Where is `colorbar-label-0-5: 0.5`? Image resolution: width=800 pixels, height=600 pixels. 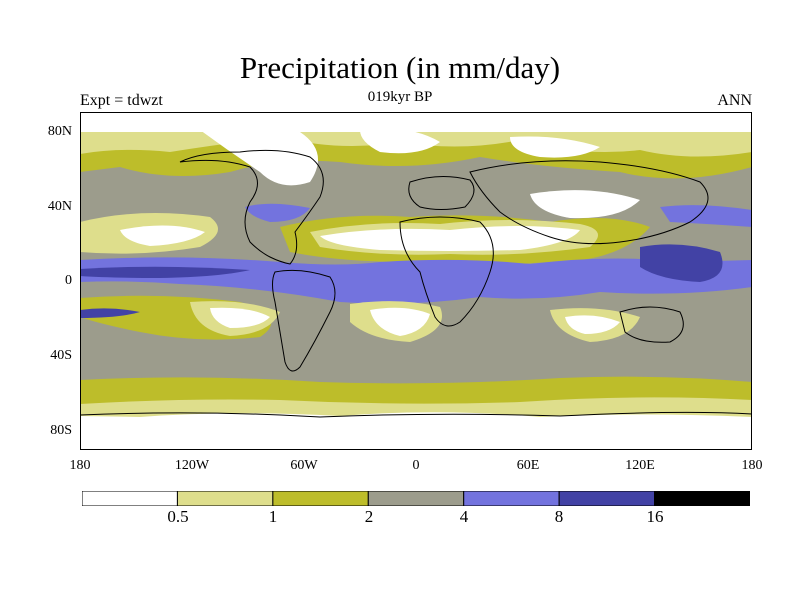 colorbar-label-0-5: 0.5 is located at coordinates (178, 516).